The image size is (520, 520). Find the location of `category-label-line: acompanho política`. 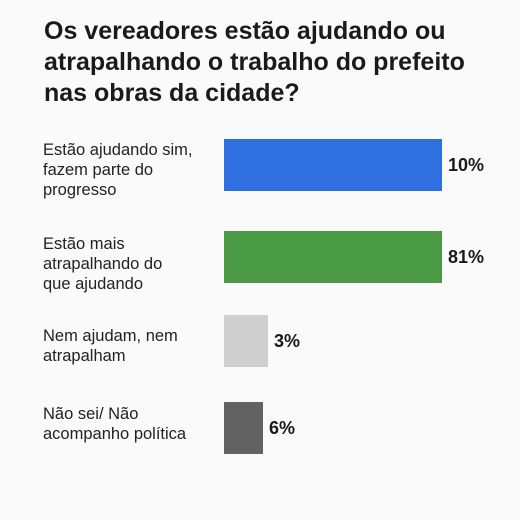

category-label-line: acompanho política is located at coordinates (115, 434).